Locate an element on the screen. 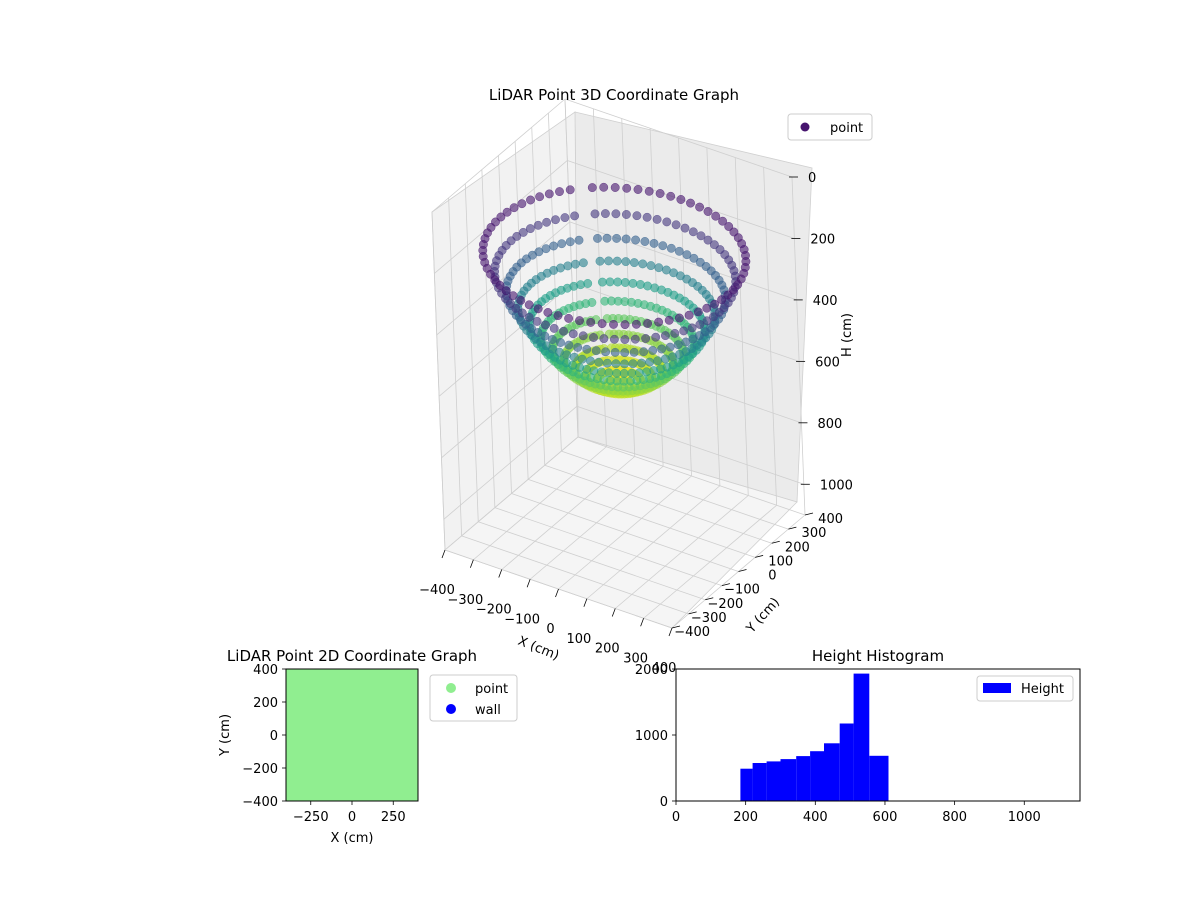  x-tick-label: −250 is located at coordinates (311, 817).